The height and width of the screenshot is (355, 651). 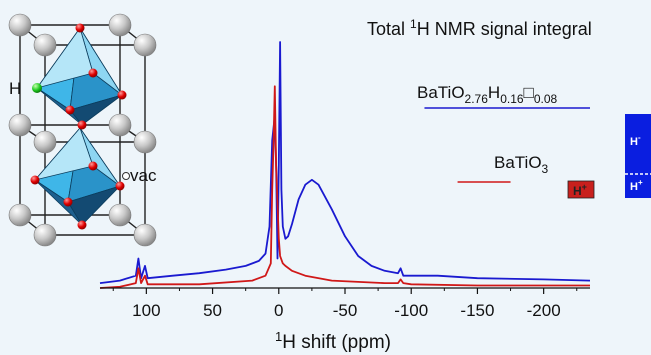 I want to click on vacancy-marker, so click(x=126, y=176).